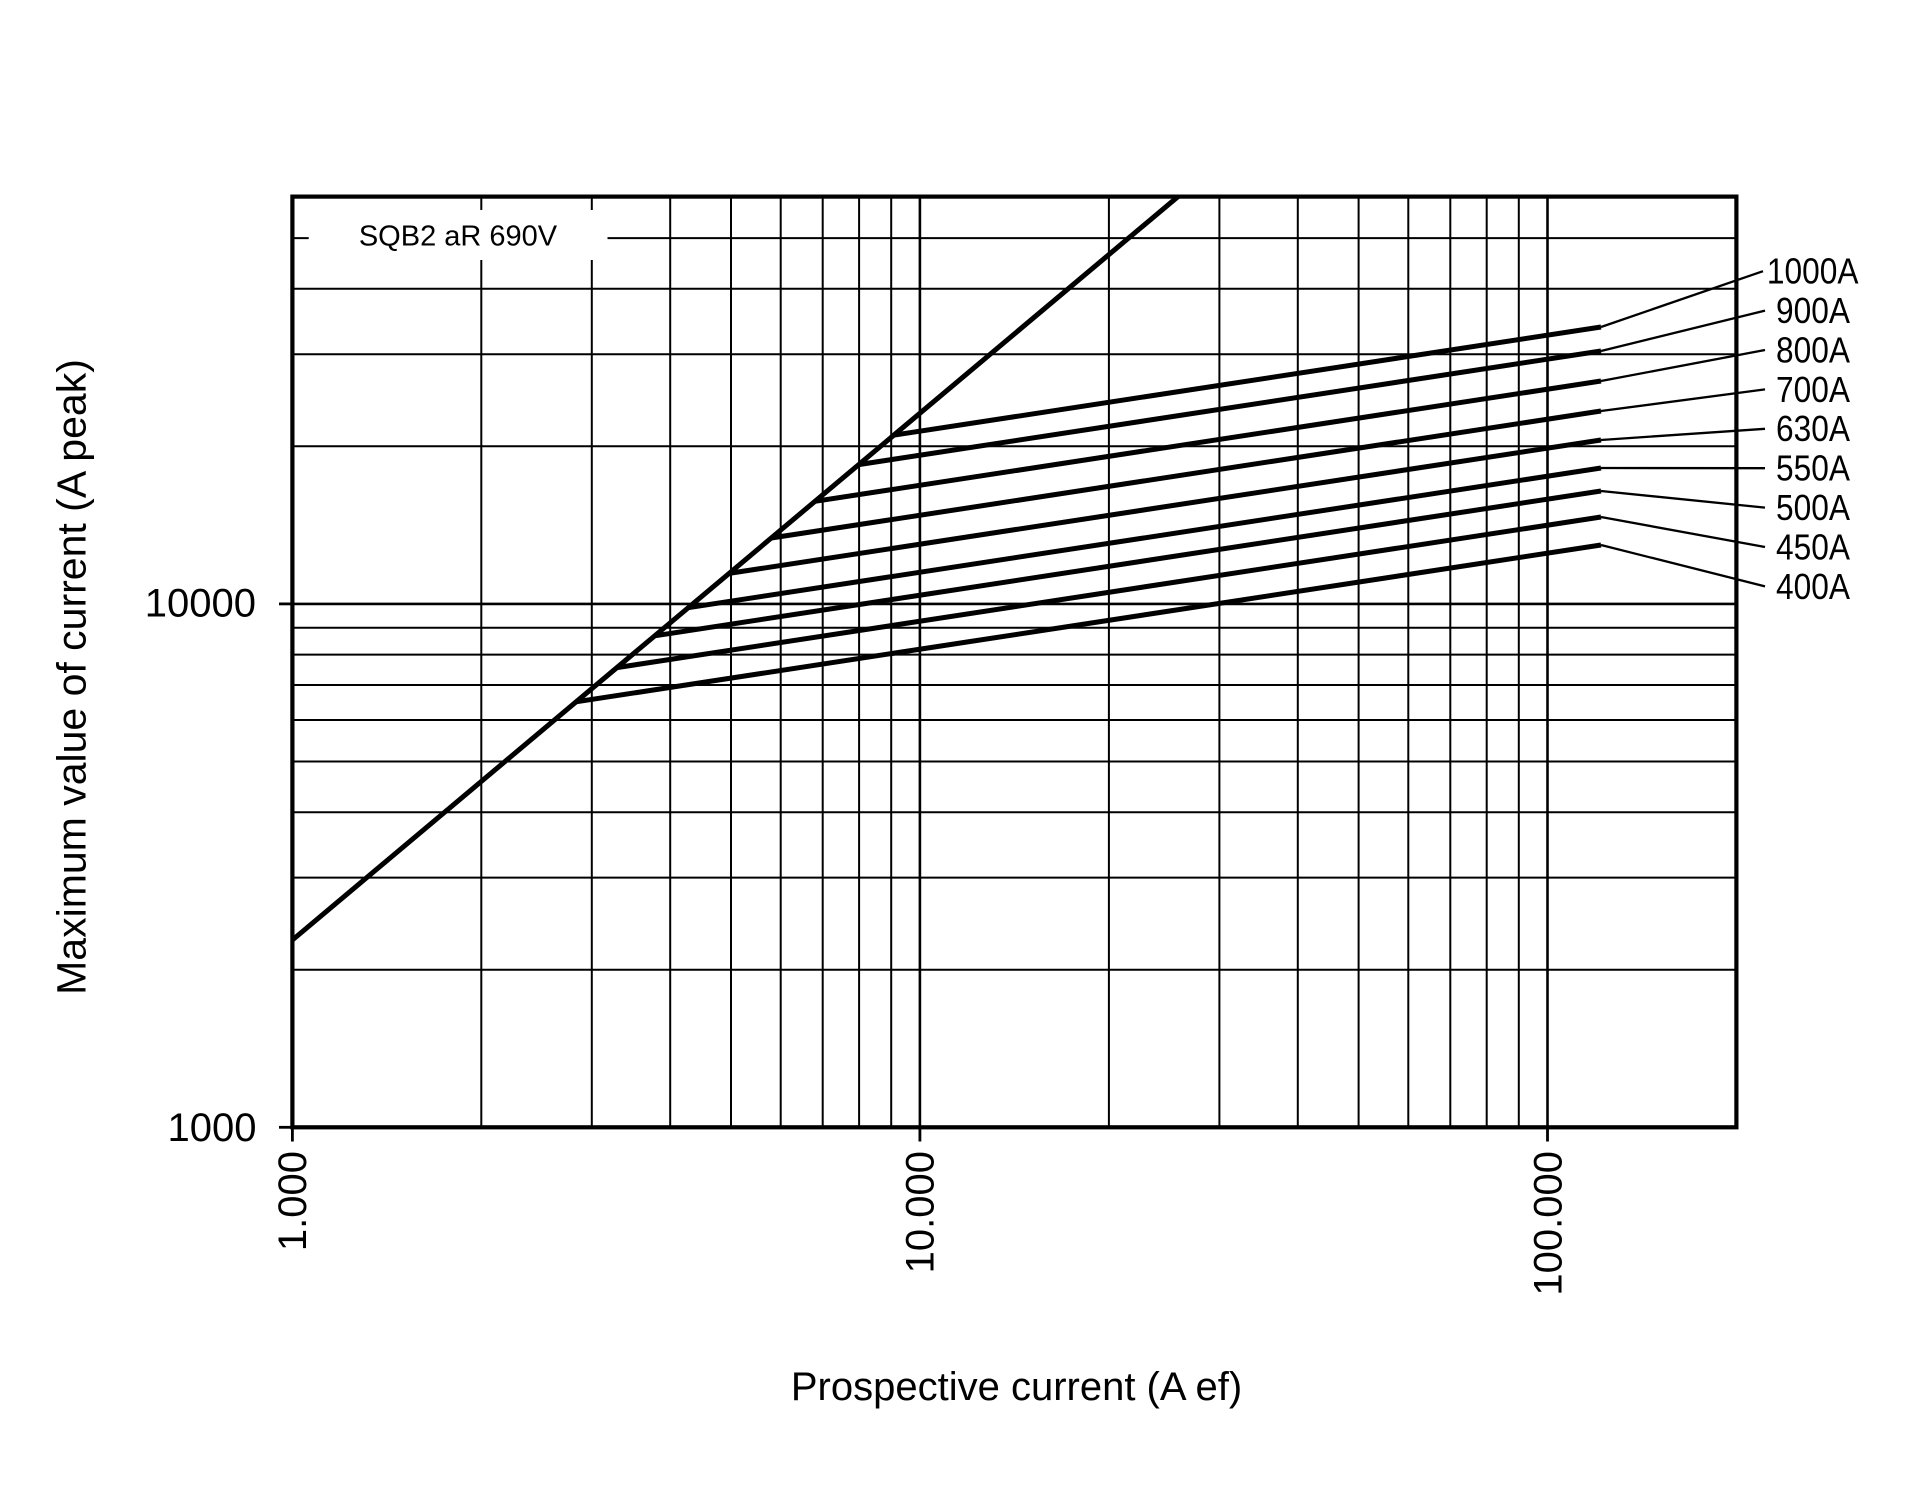 The height and width of the screenshot is (1487, 1920). What do you see at coordinates (458, 237) in the screenshot?
I see `svg-text: SQB2 aR 690V` at bounding box center [458, 237].